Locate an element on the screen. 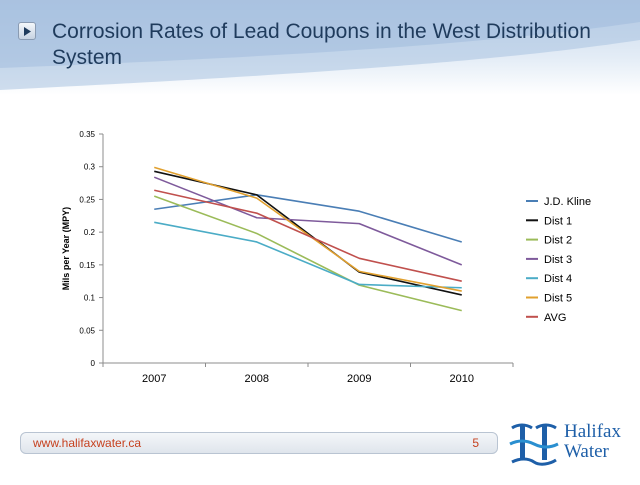  halifax-water-logo: Halifax Water is located at coordinates (573, 444).